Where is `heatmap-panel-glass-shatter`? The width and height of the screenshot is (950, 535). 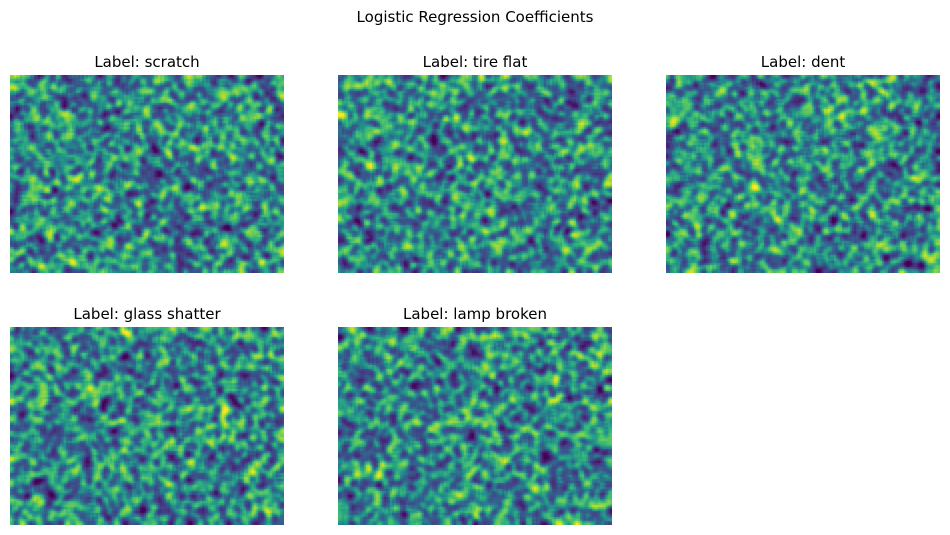
heatmap-panel-glass-shatter is located at coordinates (147, 426).